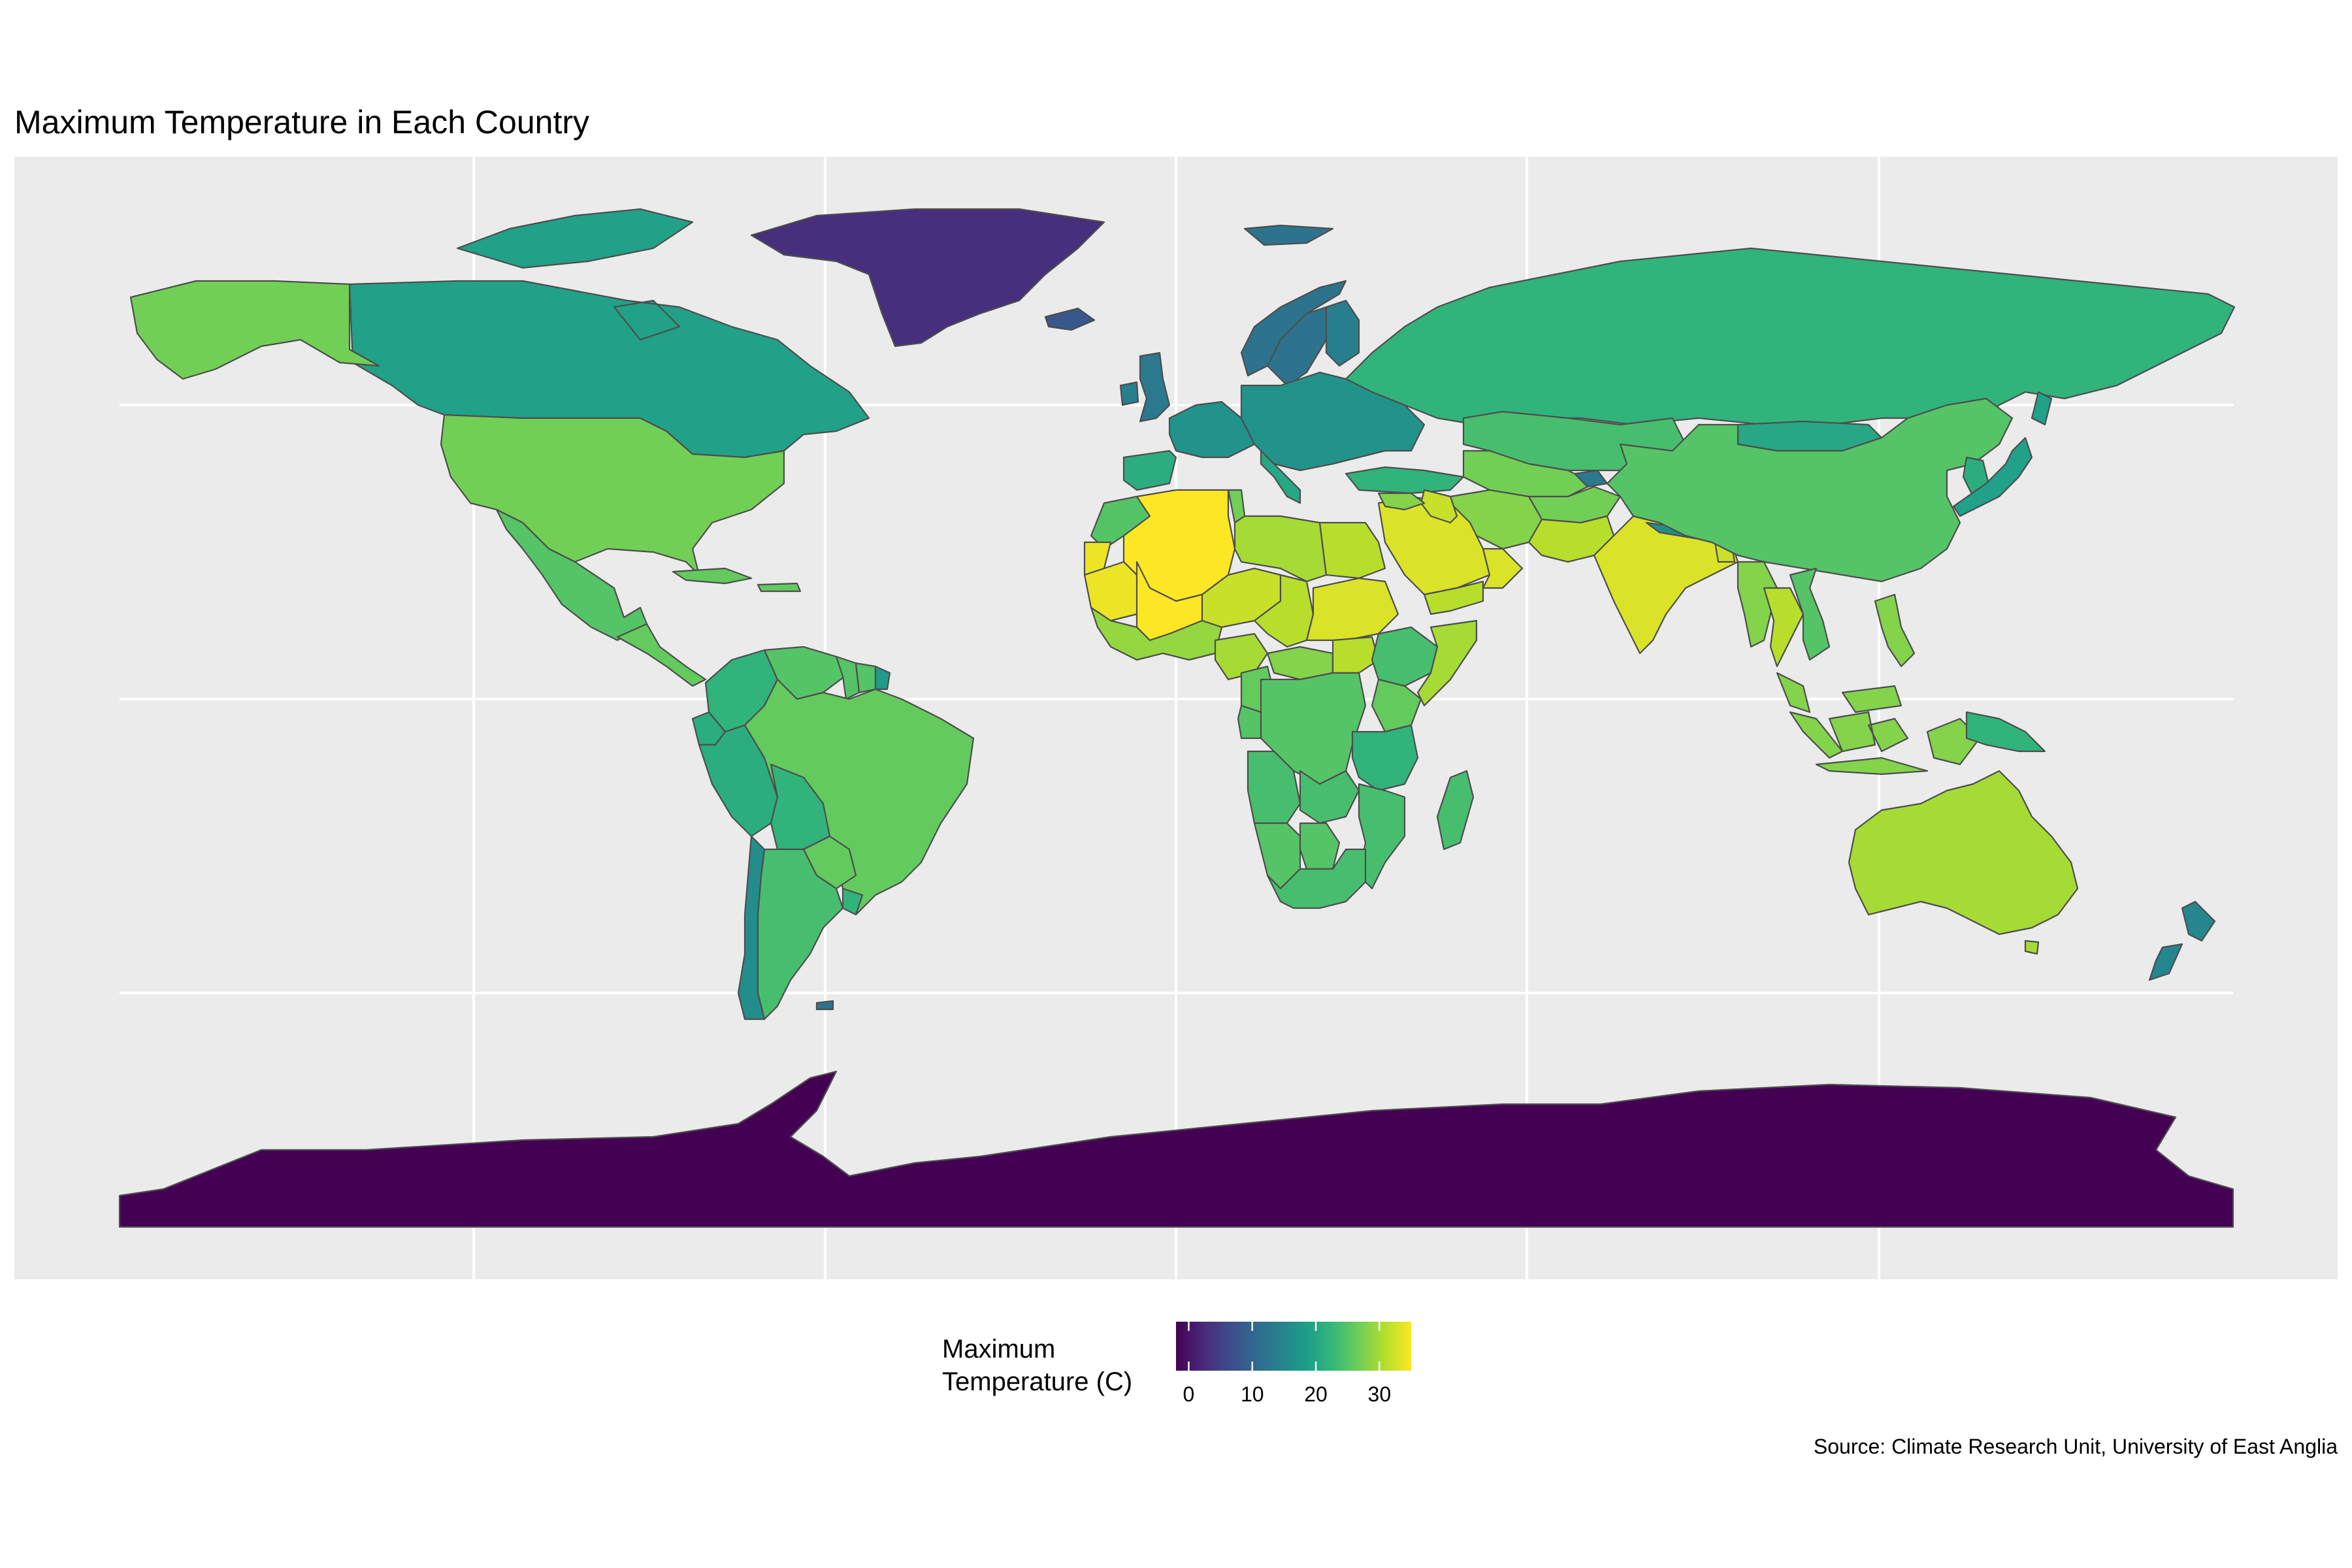 The height and width of the screenshot is (1568, 2352). What do you see at coordinates (1757, 604) in the screenshot?
I see `country-myanmar` at bounding box center [1757, 604].